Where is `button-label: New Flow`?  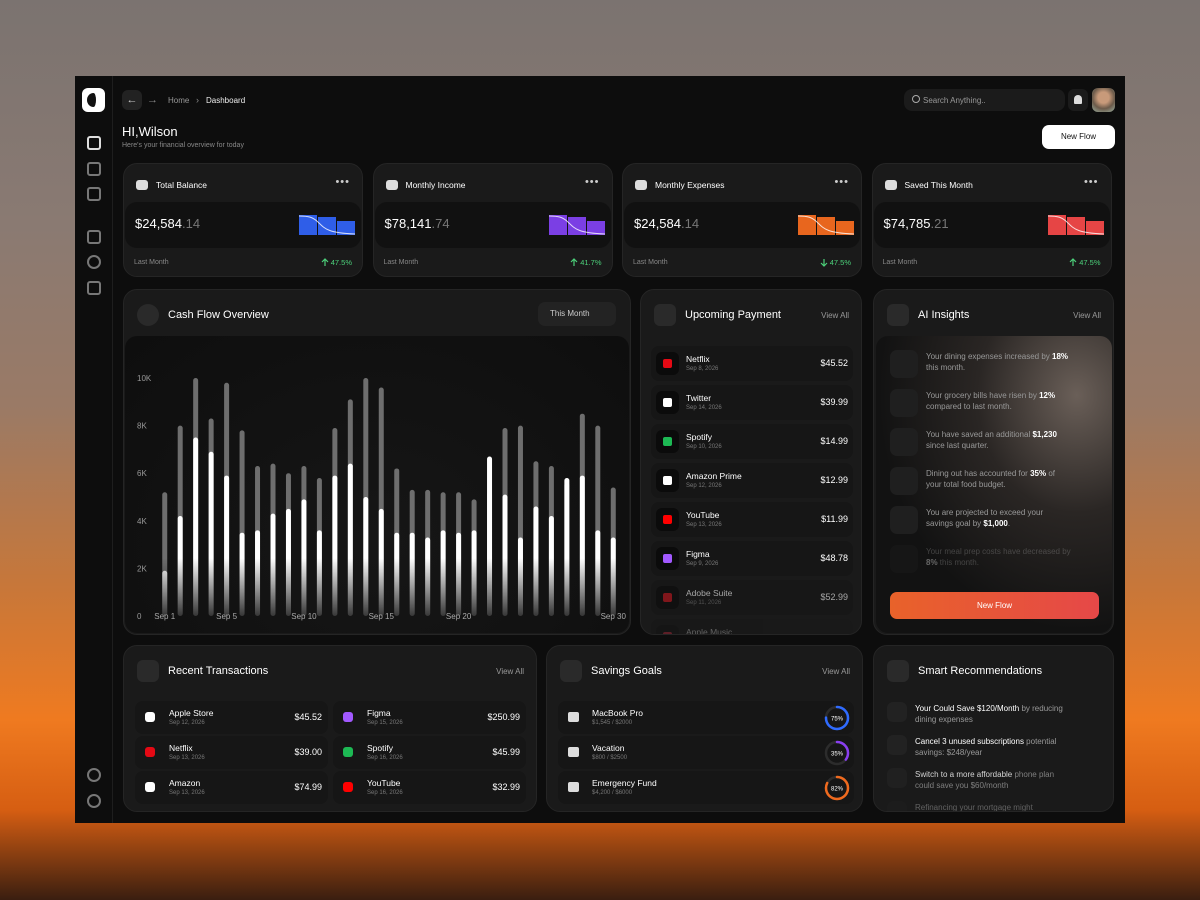
button-label: New Flow is located at coordinates (994, 605).